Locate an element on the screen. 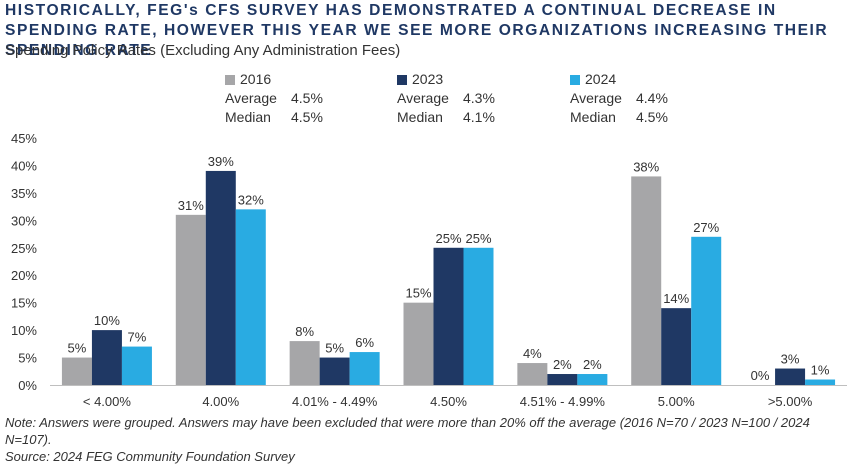 This screenshot has width=850, height=470. legend-average-2024: 4.4% is located at coordinates (652, 98).